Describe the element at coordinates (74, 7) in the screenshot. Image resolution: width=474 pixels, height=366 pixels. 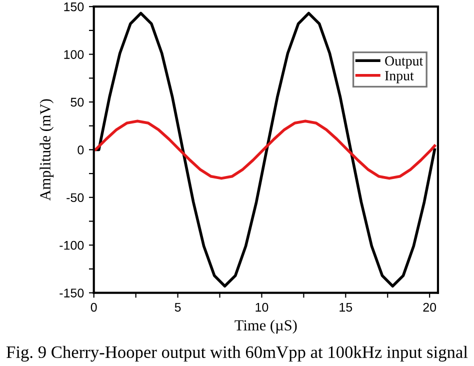
I see `y-tick-label: 150` at that location.